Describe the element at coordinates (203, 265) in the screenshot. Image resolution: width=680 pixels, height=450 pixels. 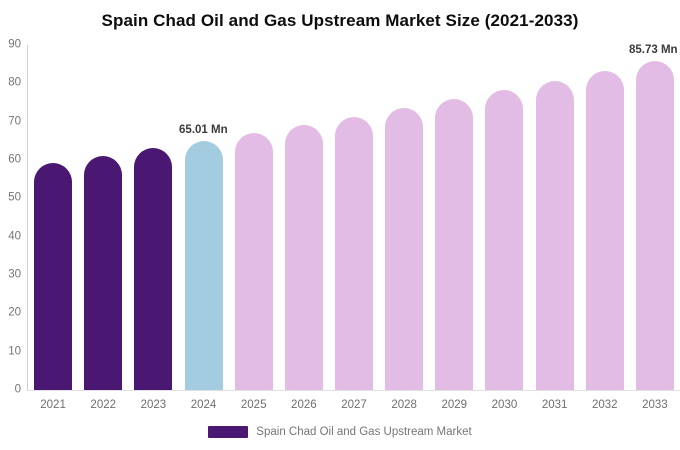
I see `bar-2024` at that location.